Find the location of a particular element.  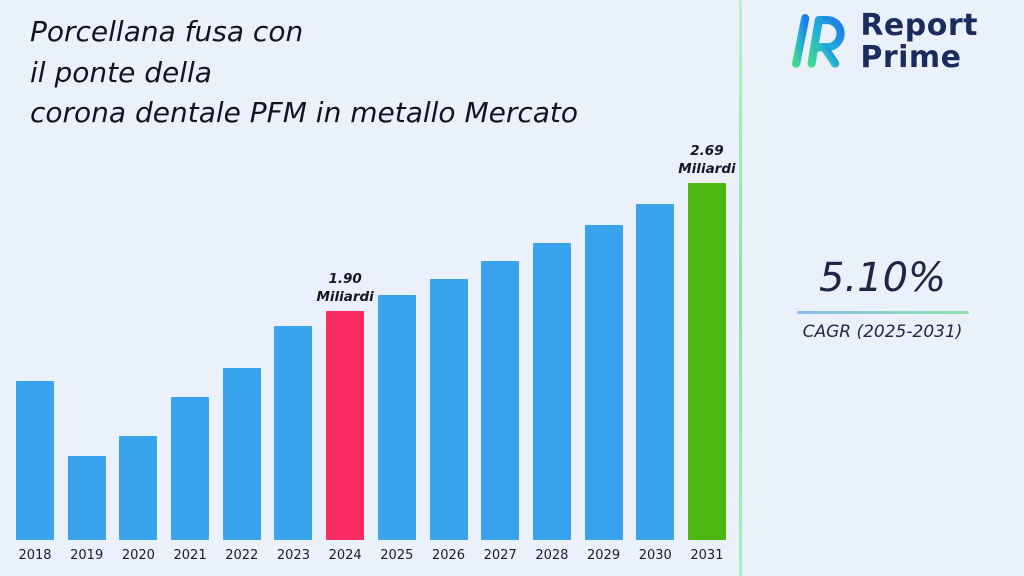

x-axis-label-2023: 2023 is located at coordinates (293, 555).